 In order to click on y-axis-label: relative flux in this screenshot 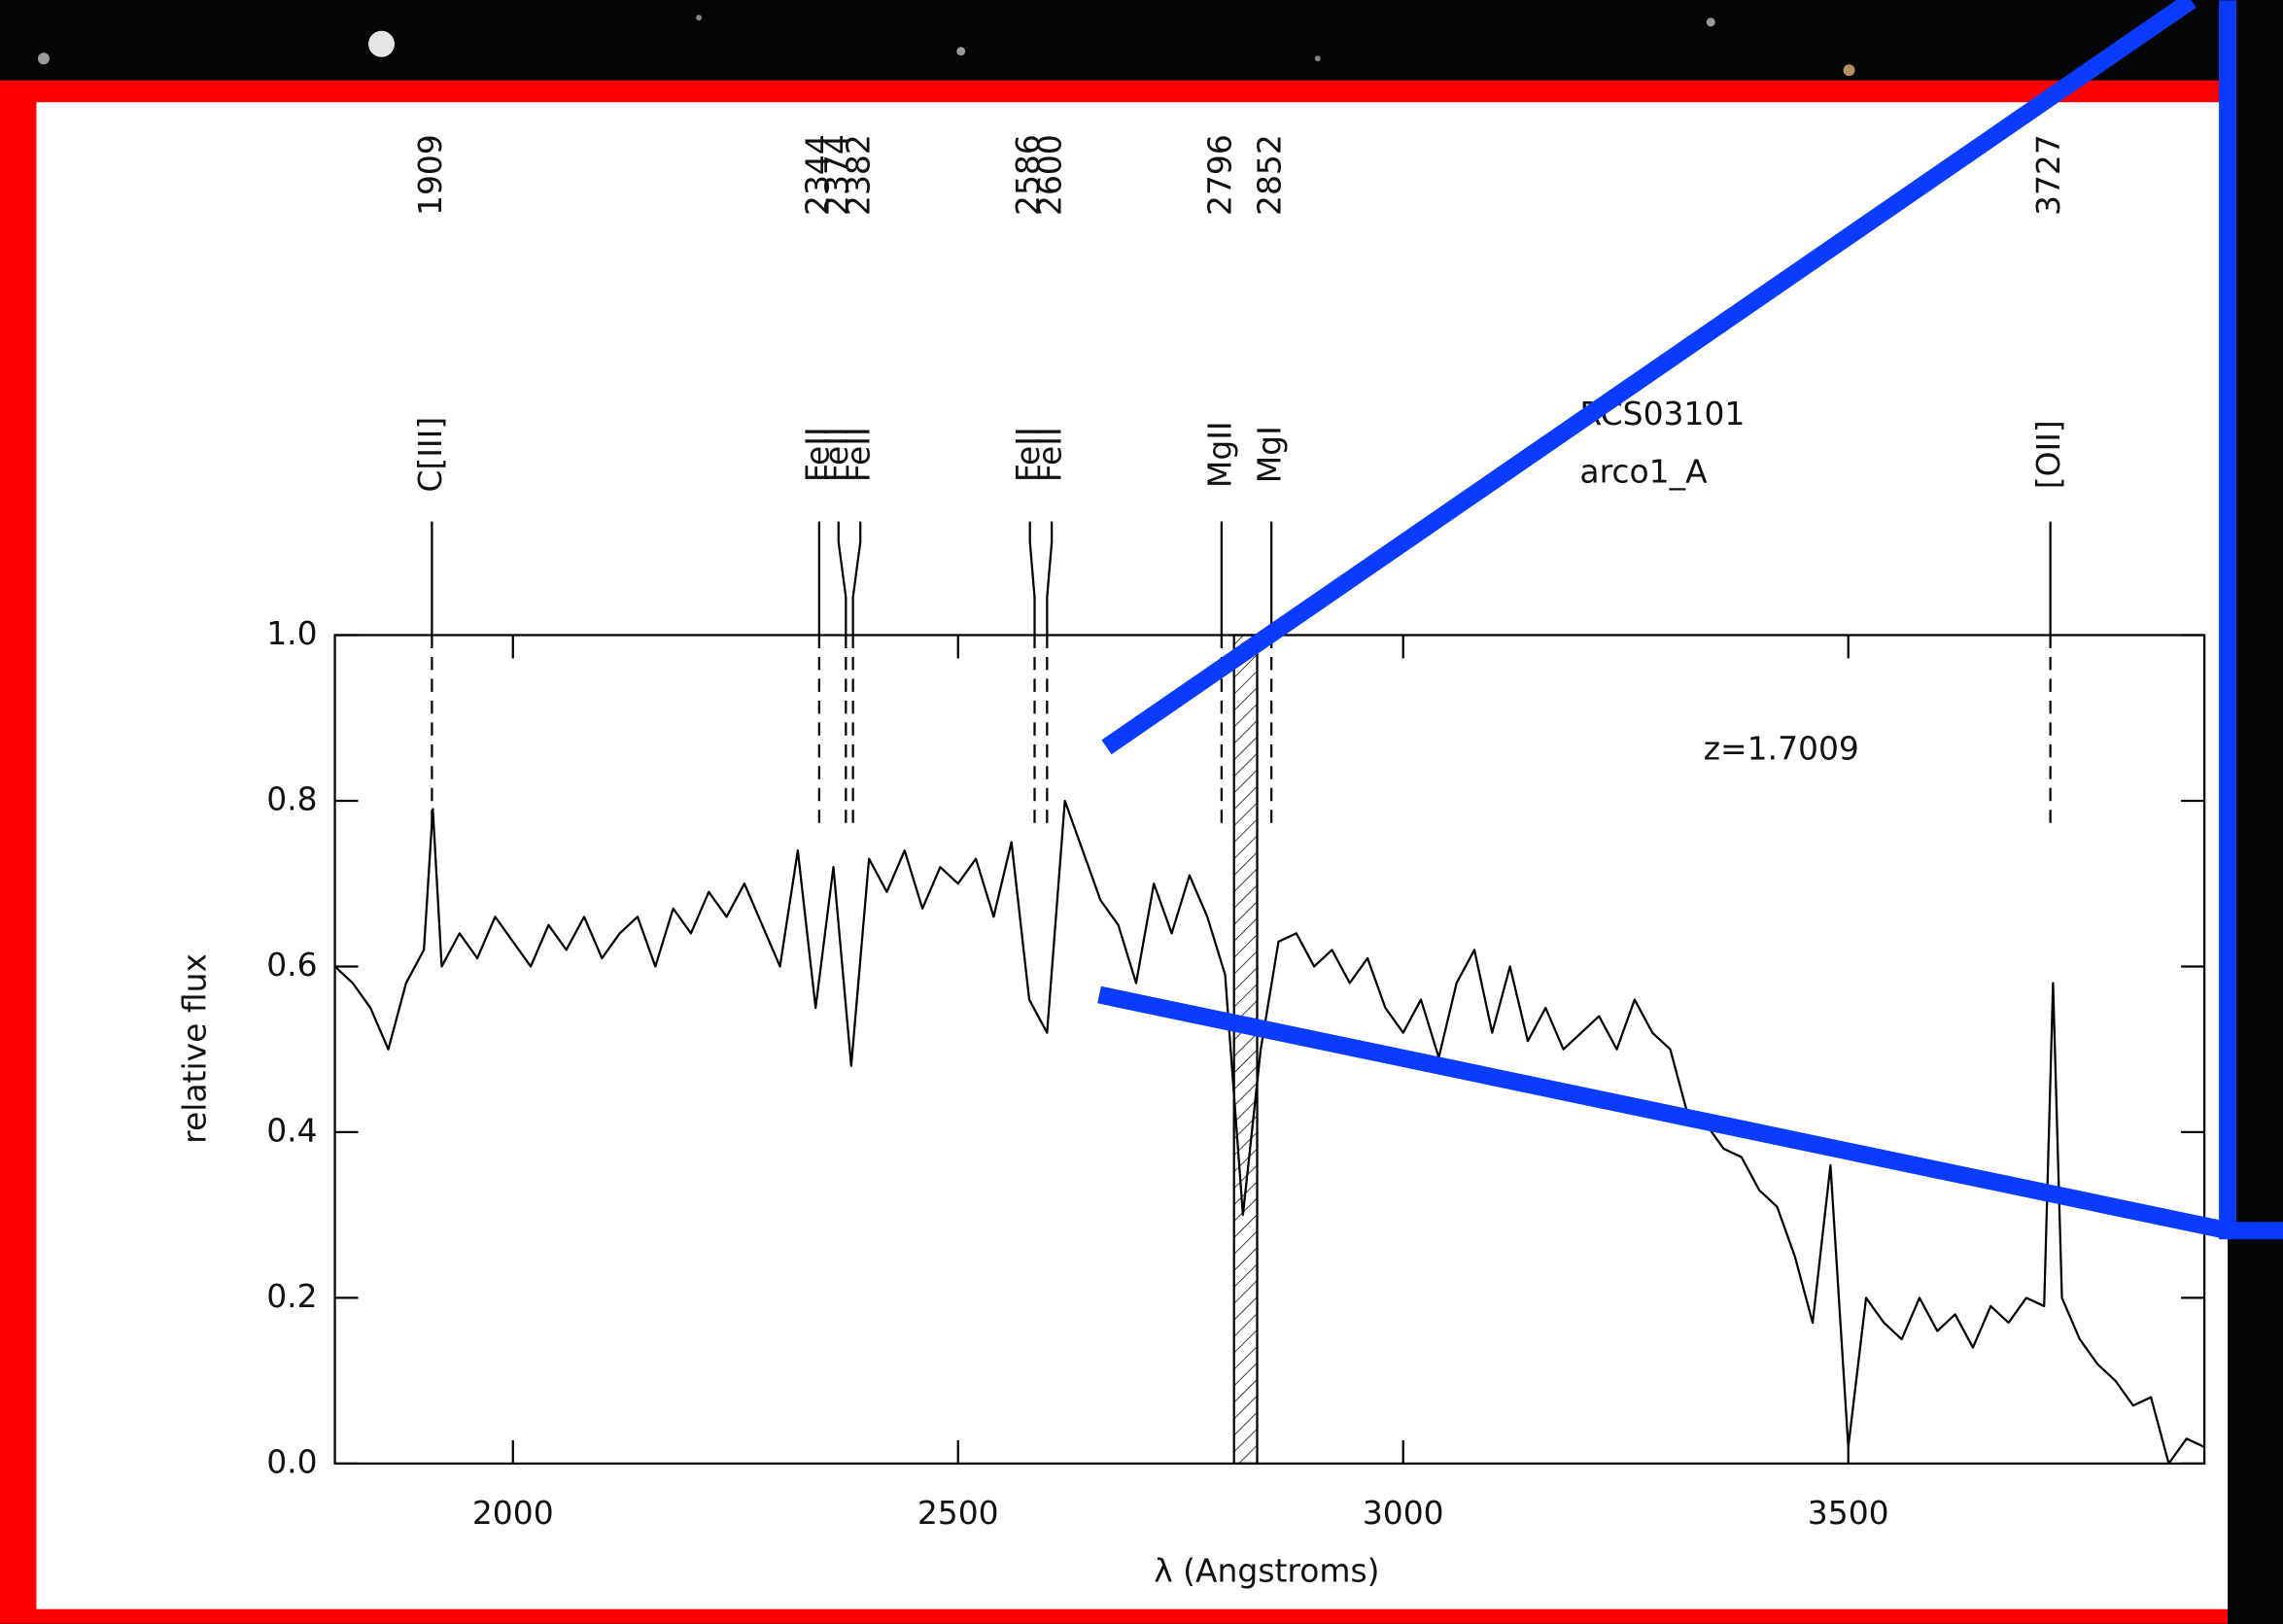, I will do `click(195, 1048)`.